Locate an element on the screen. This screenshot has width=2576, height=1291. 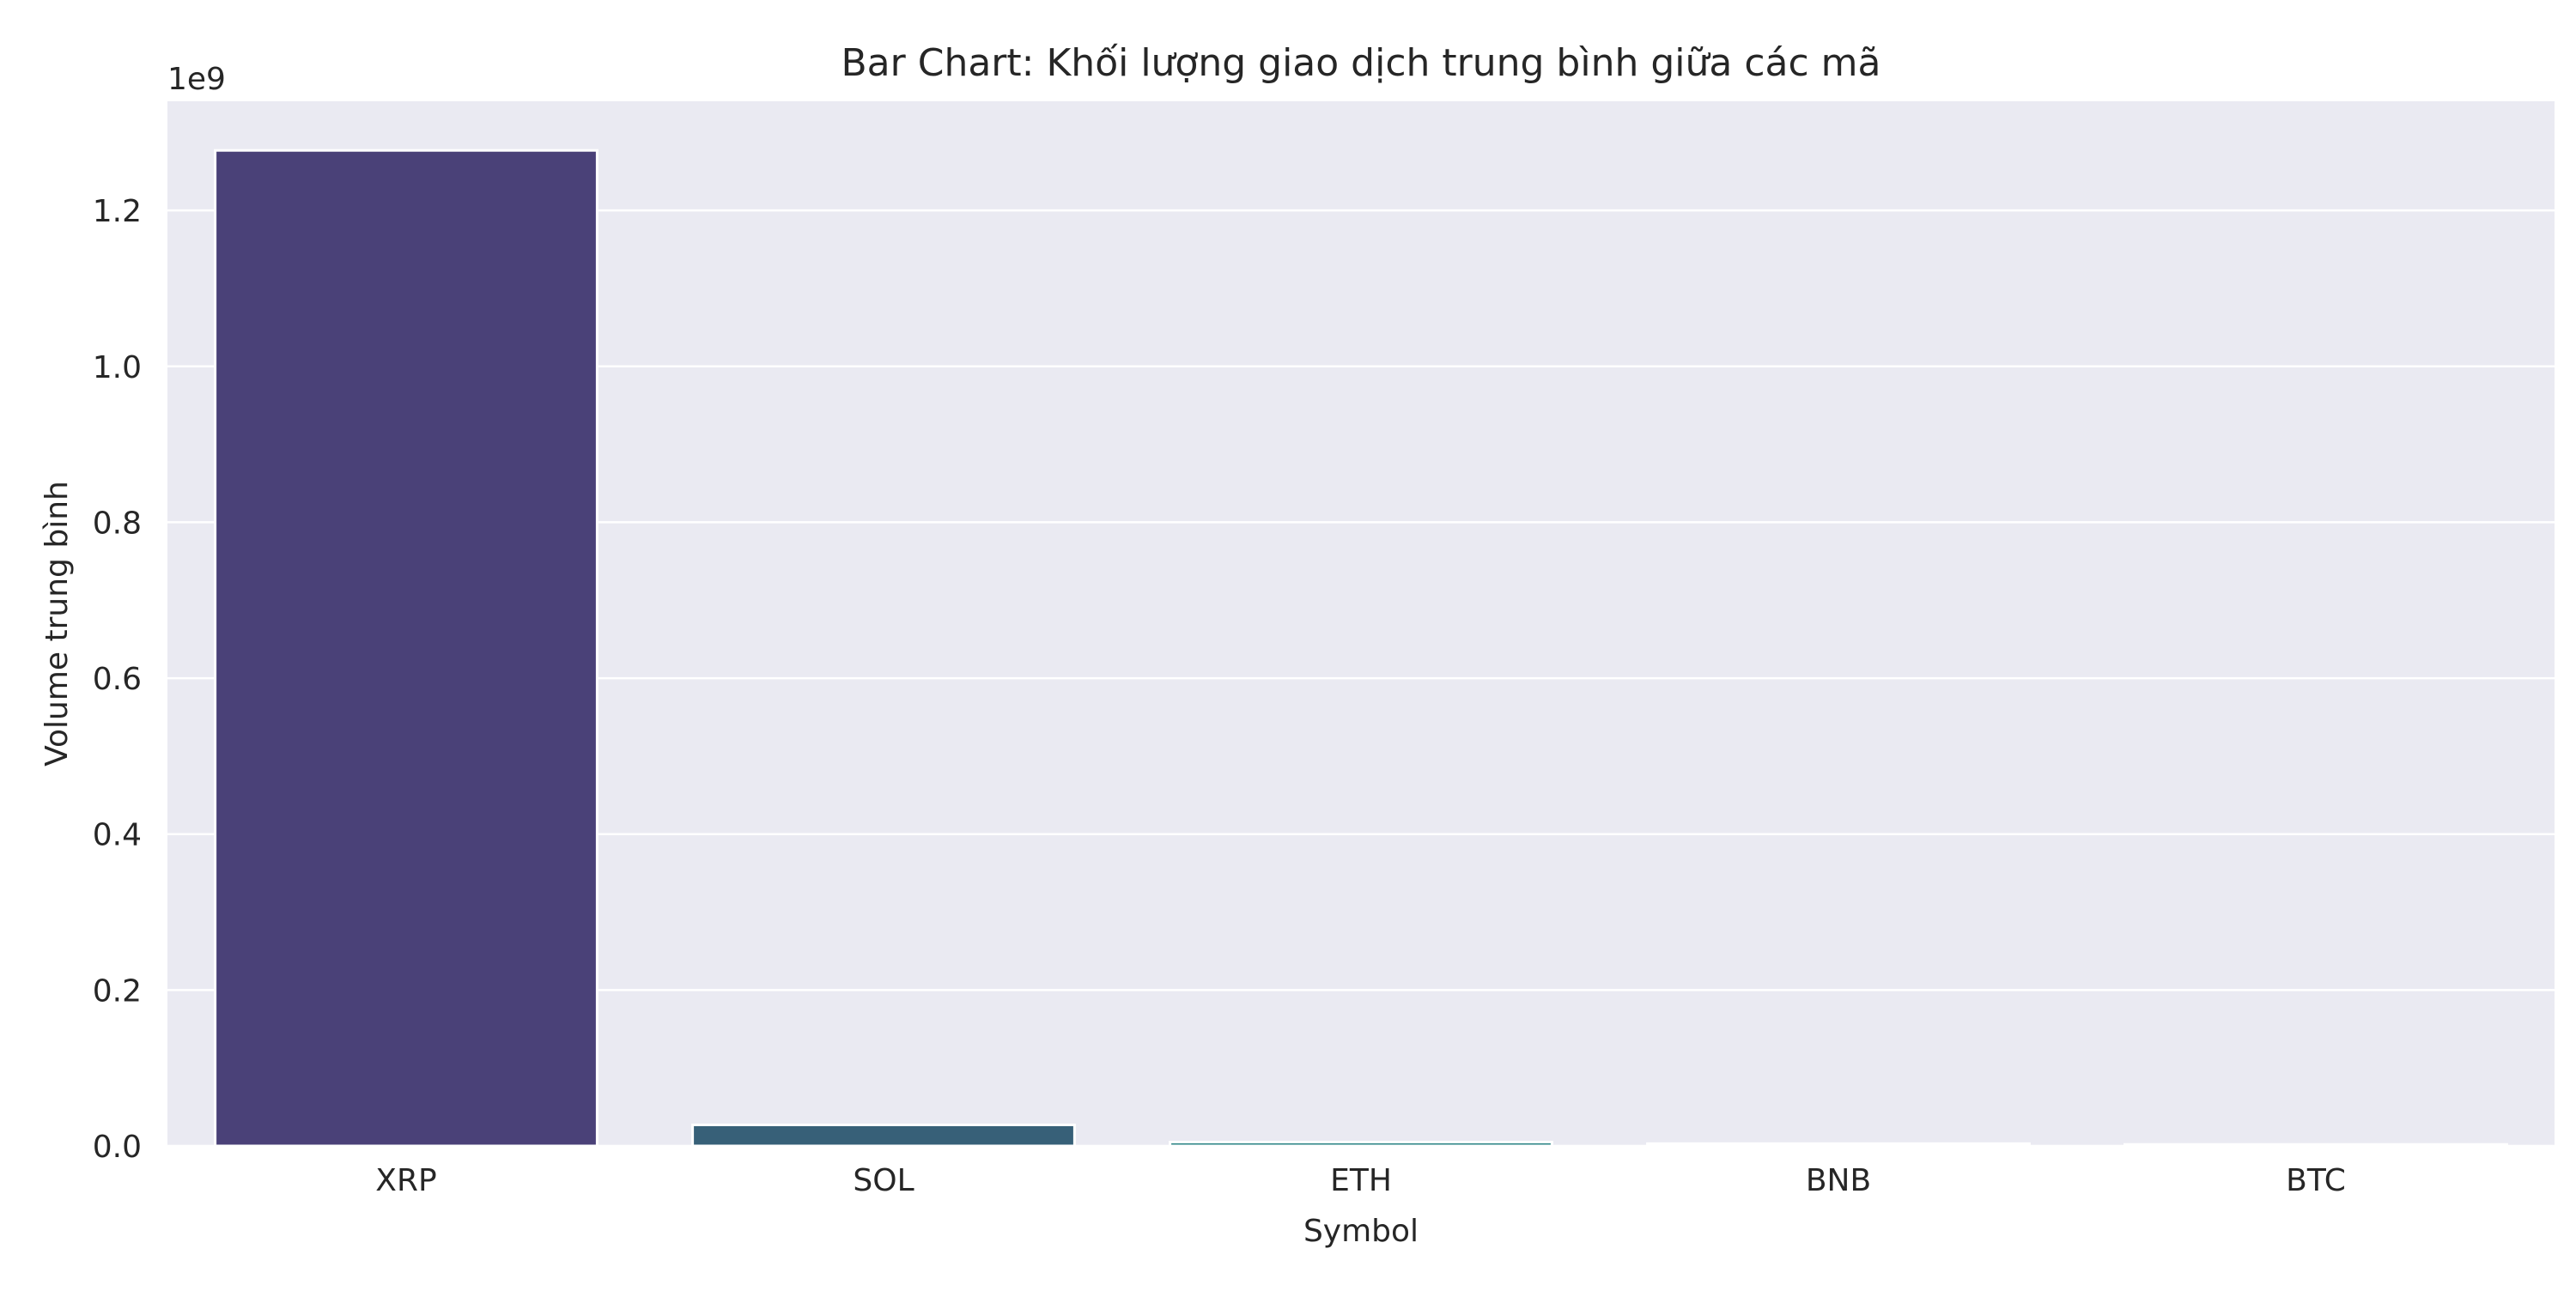
bar-eth is located at coordinates (1361, 1144).